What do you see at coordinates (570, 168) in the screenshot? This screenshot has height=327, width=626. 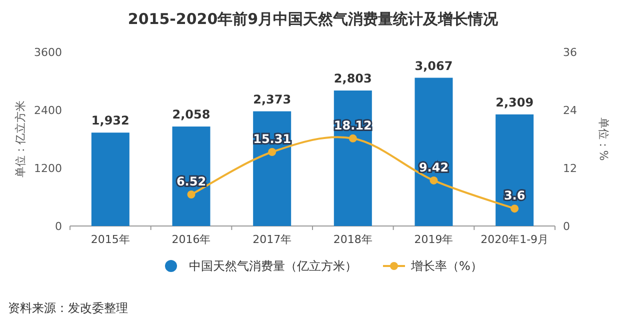 I see `y2-tick-label: 12` at bounding box center [570, 168].